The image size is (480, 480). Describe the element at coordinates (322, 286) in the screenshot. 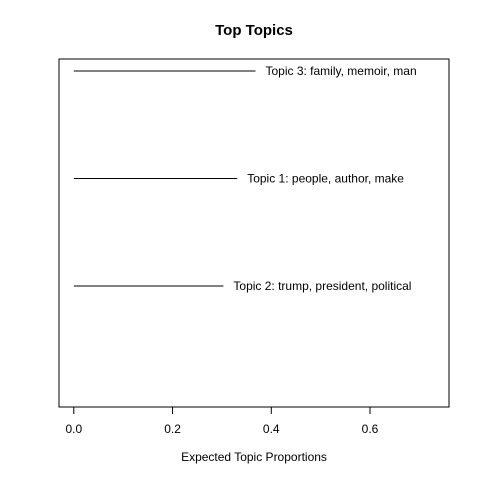

I see `topic-label: Topic 2: trump, president, political` at that location.